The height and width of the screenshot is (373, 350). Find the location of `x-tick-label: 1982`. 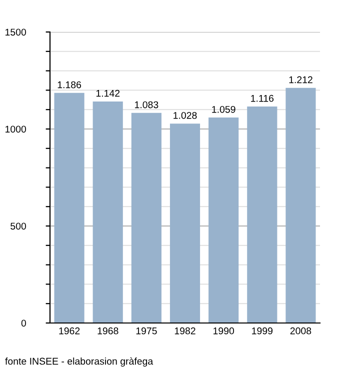

x-tick-label: 1982 is located at coordinates (185, 330).